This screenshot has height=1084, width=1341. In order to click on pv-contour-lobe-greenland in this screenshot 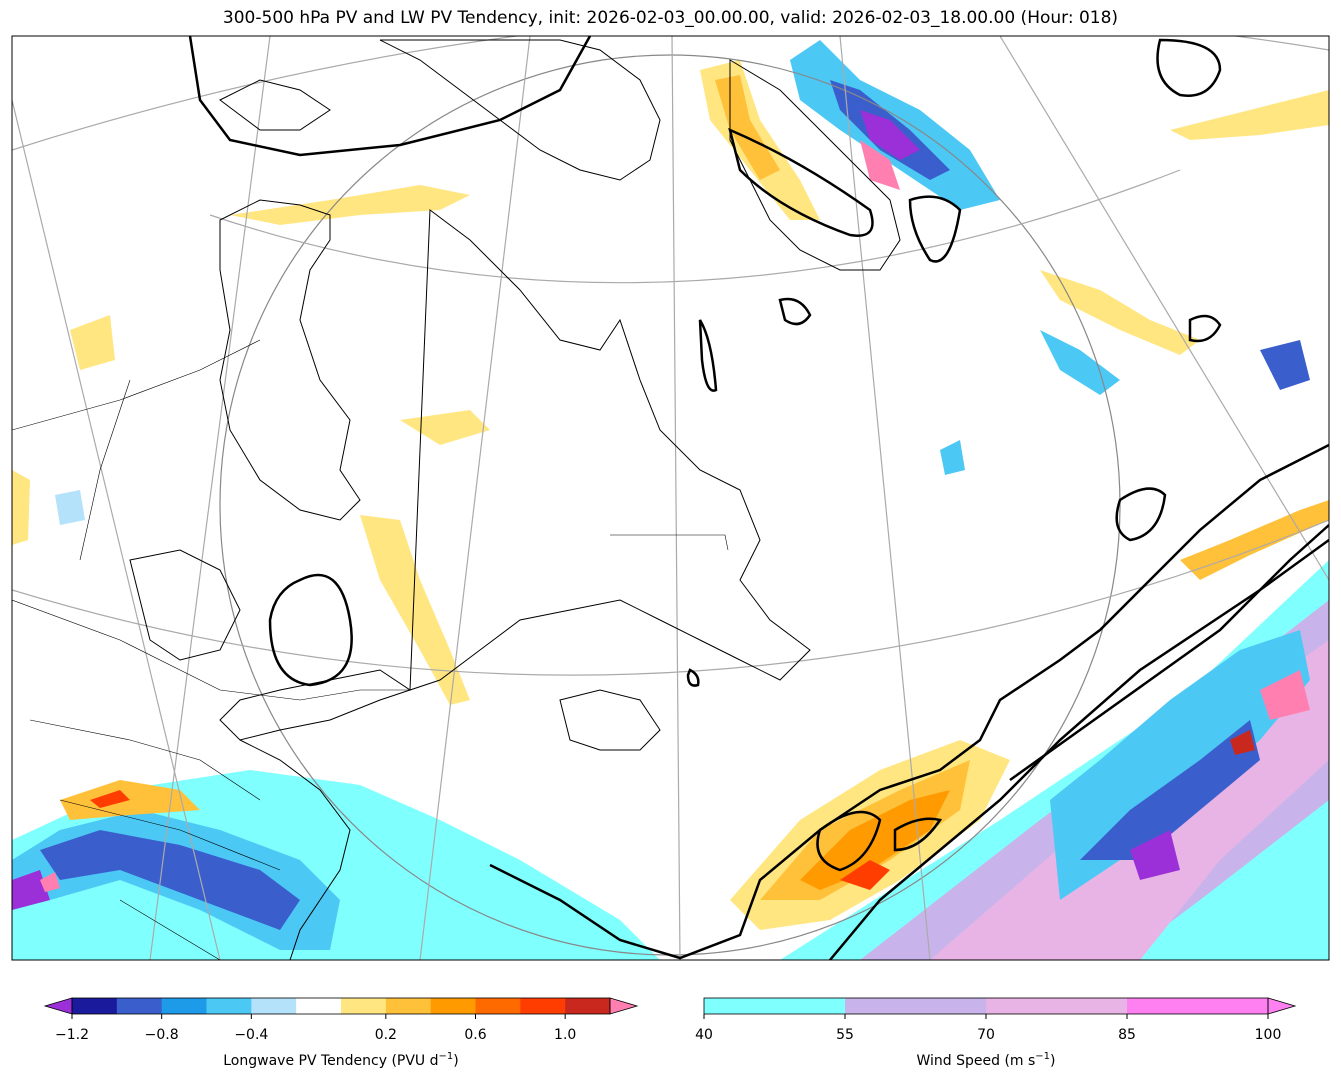, I will do `click(801, 182)`.